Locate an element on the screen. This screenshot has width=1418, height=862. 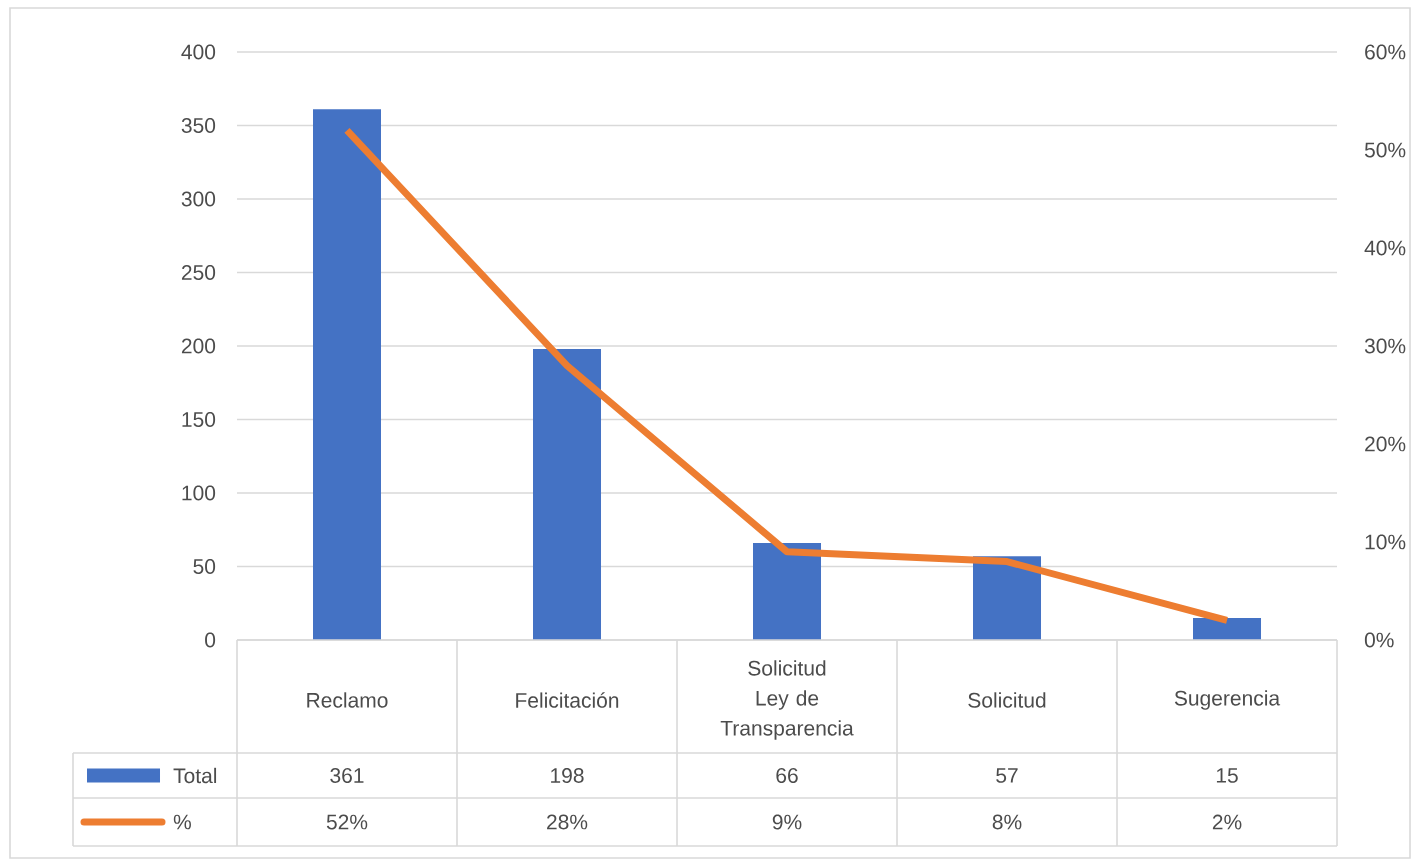
y-tick-label: 0 is located at coordinates (210, 640).